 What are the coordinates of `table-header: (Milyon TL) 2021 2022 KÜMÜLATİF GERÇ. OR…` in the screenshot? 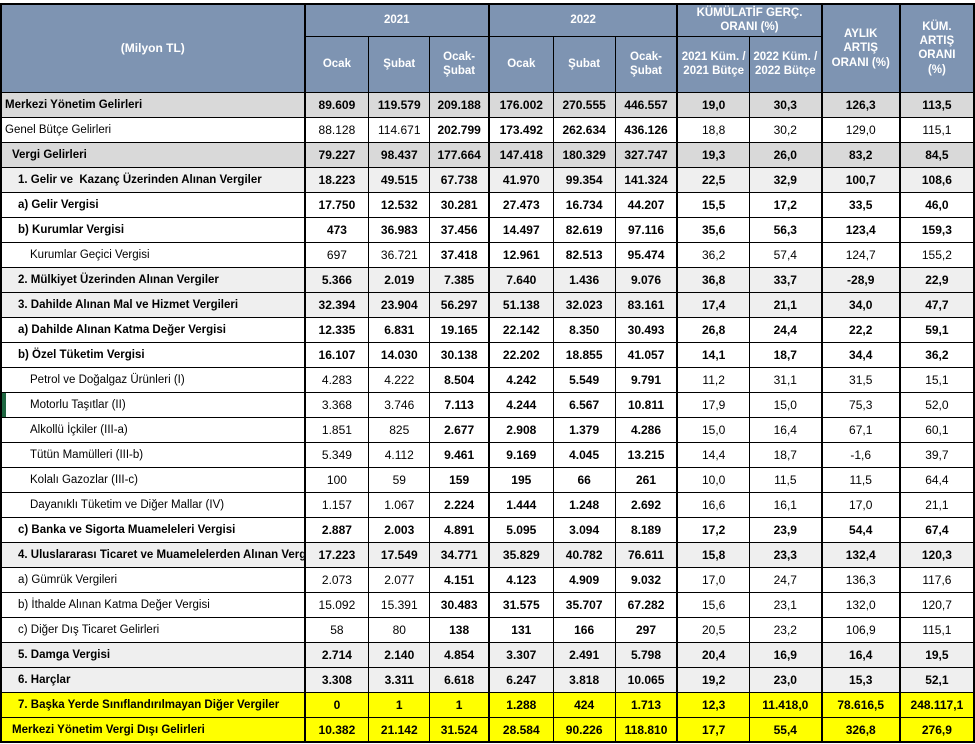 It's located at (487, 48).